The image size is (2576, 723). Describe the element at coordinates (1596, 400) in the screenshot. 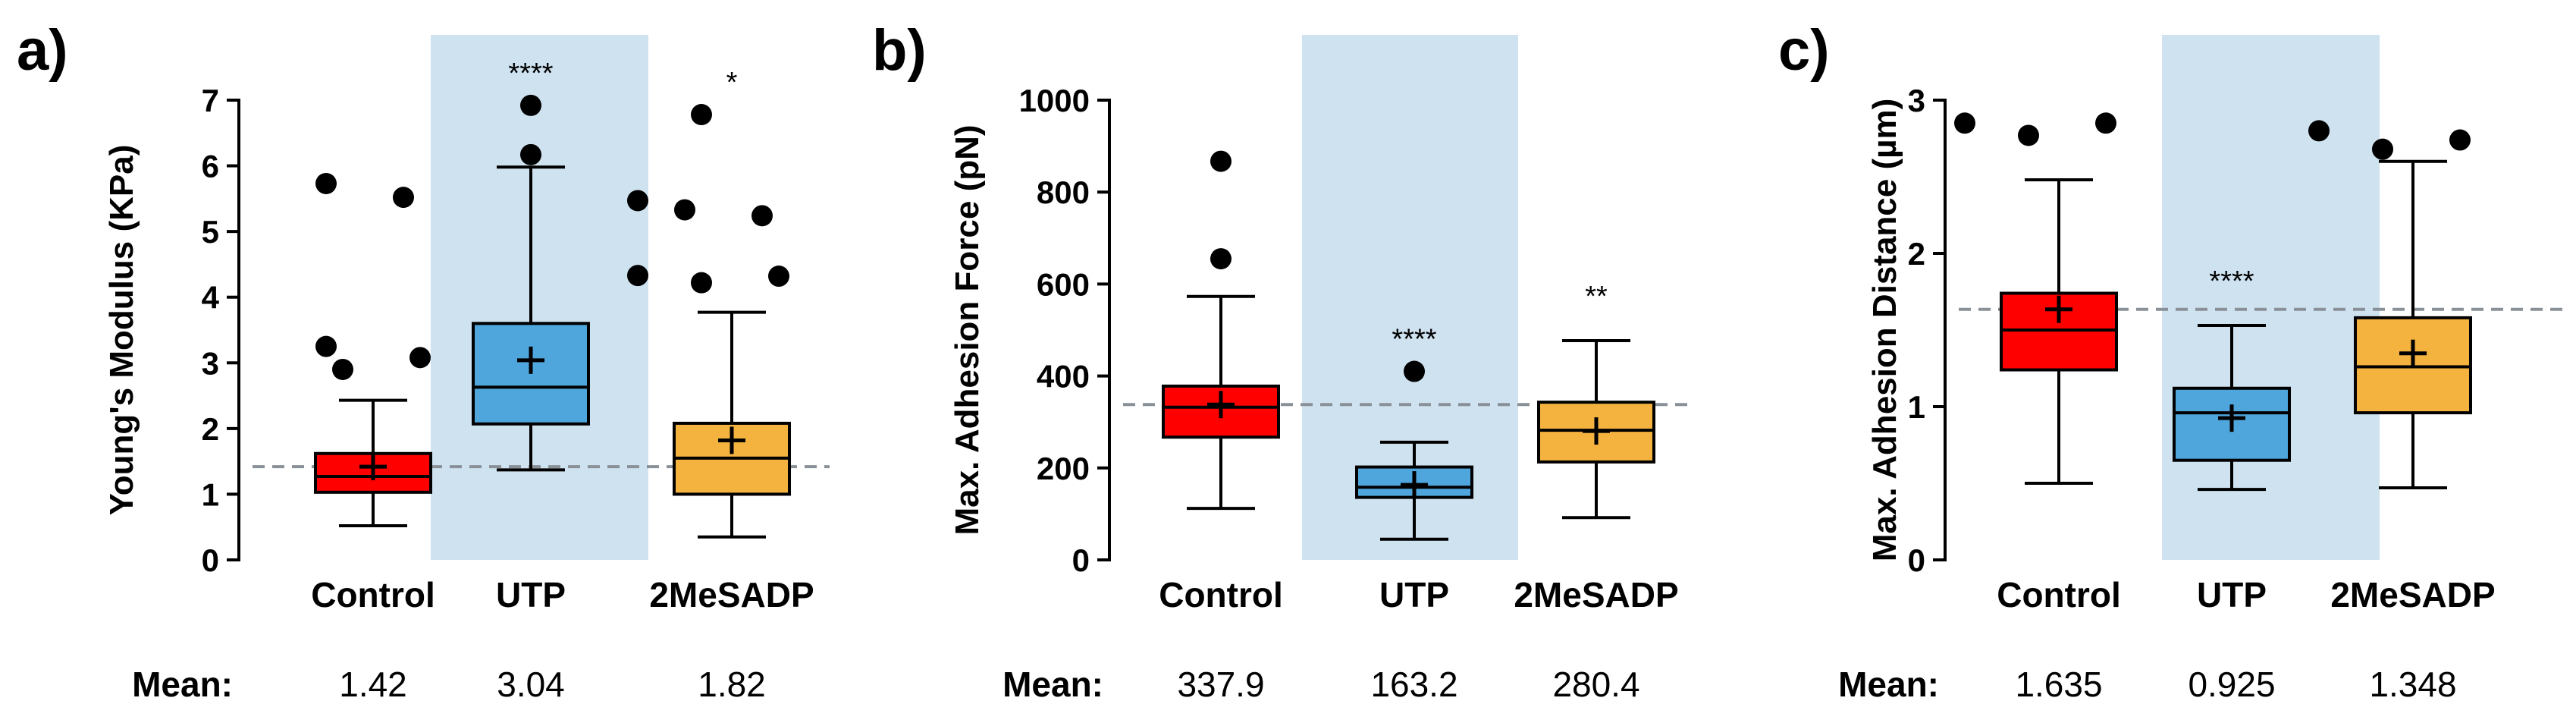

I see `box-2mesadp: **` at that location.